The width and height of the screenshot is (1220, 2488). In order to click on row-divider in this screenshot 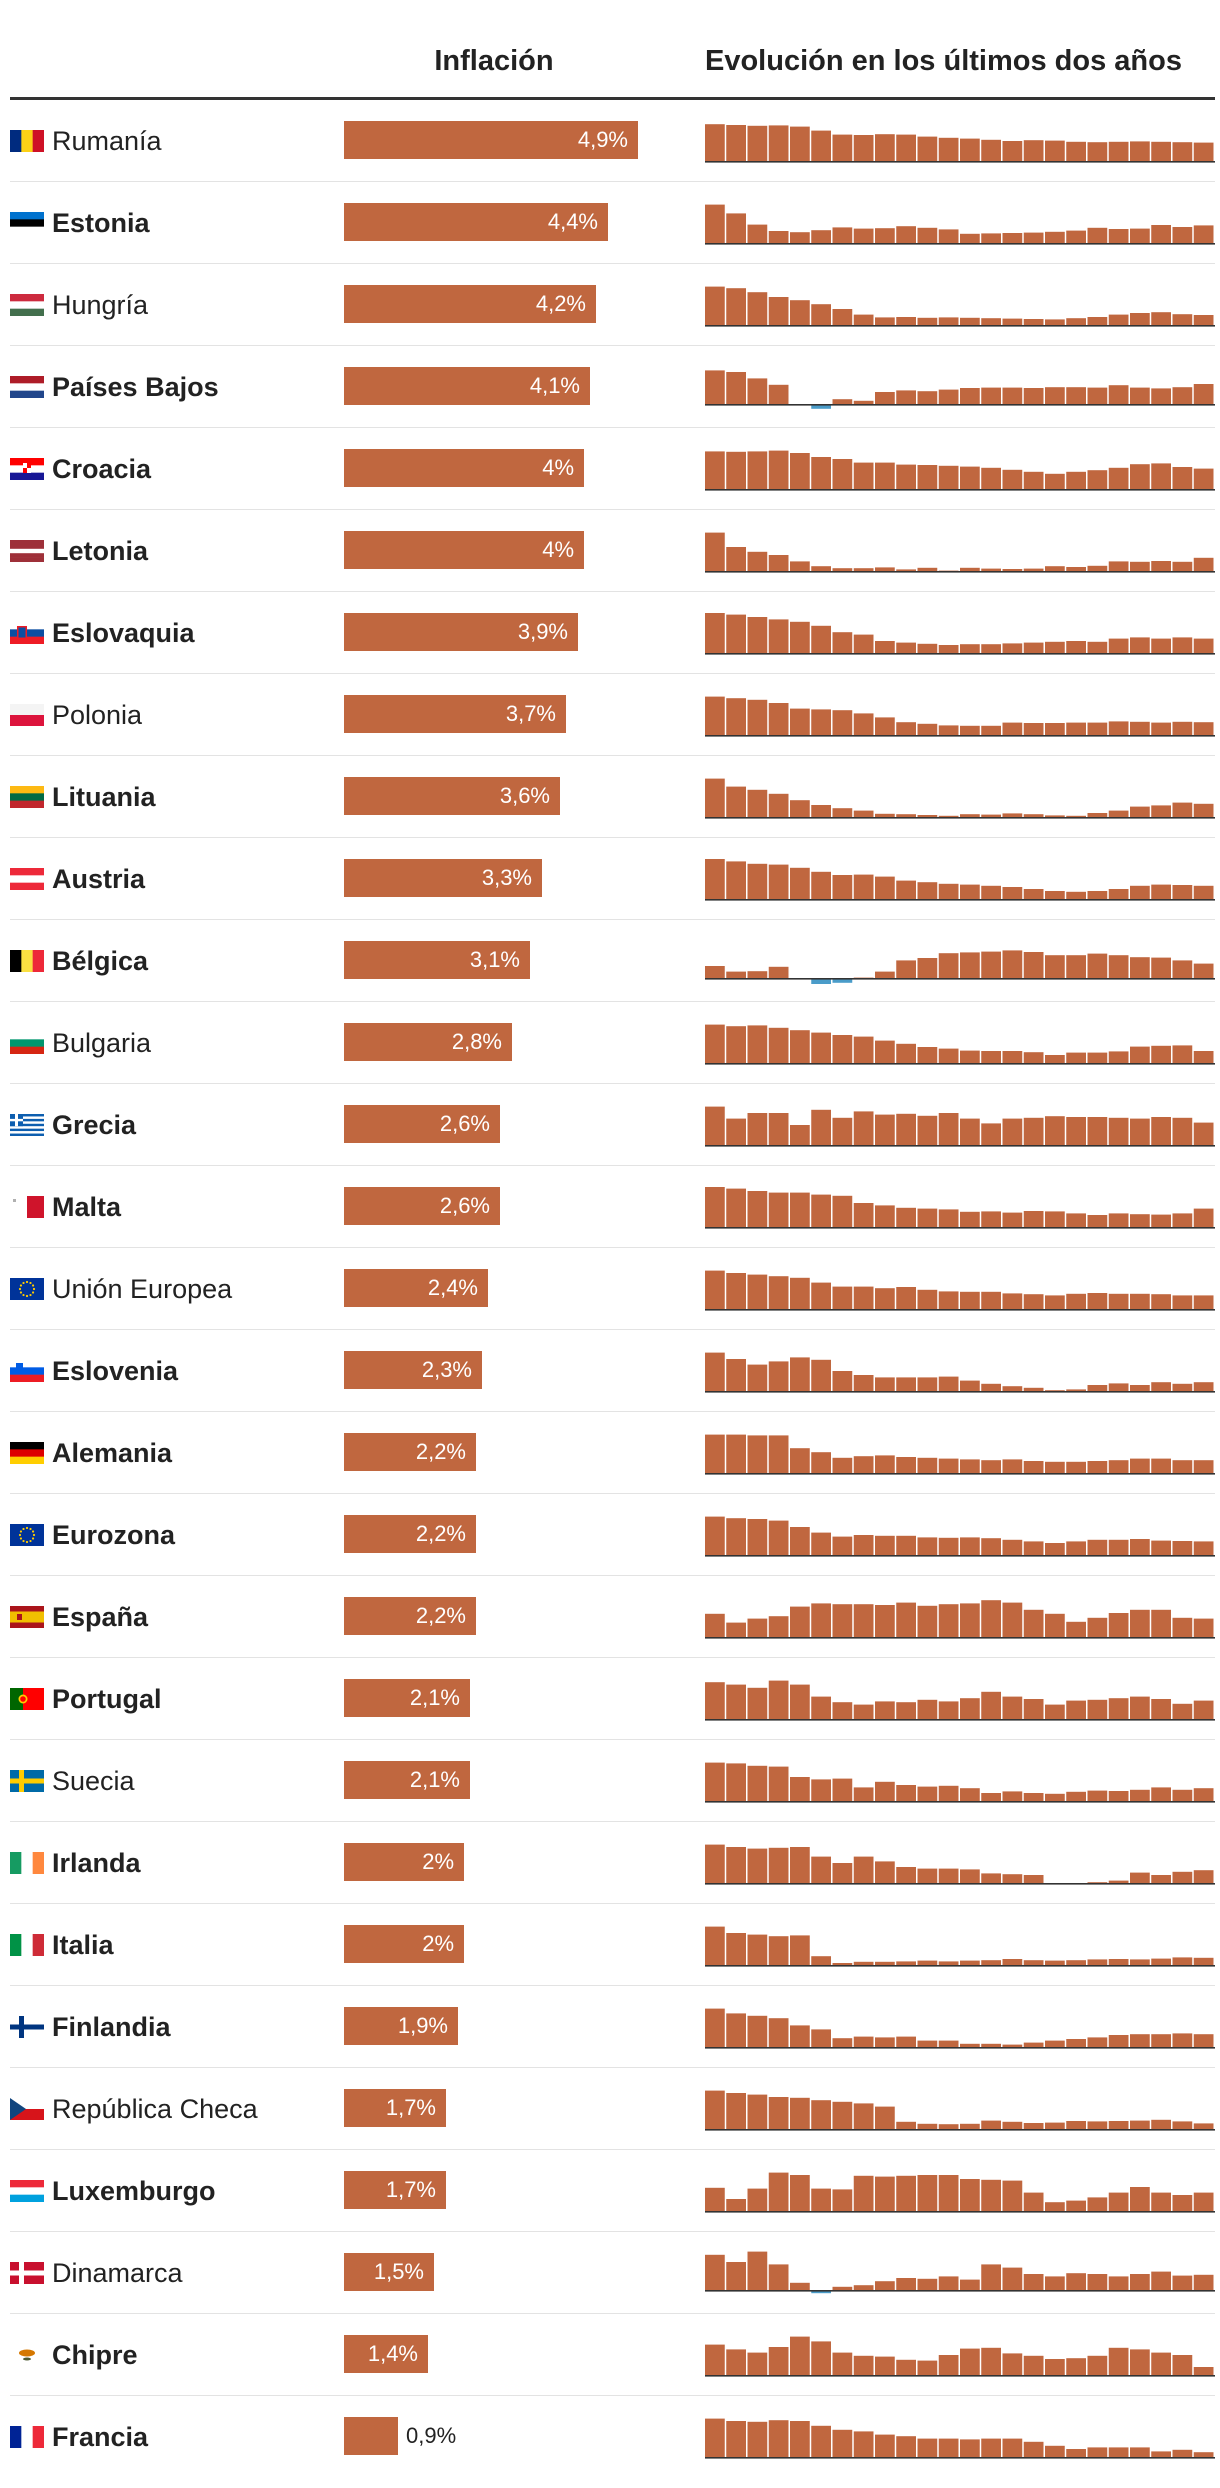, I will do `click(612, 1739)`.